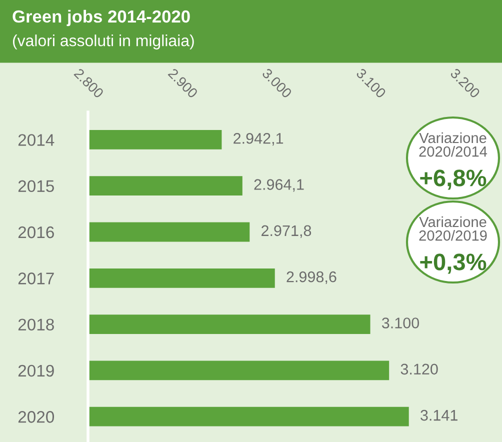 The height and width of the screenshot is (442, 502). Describe the element at coordinates (36, 140) in the screenshot. I see `y-tick-label: 2014` at that location.